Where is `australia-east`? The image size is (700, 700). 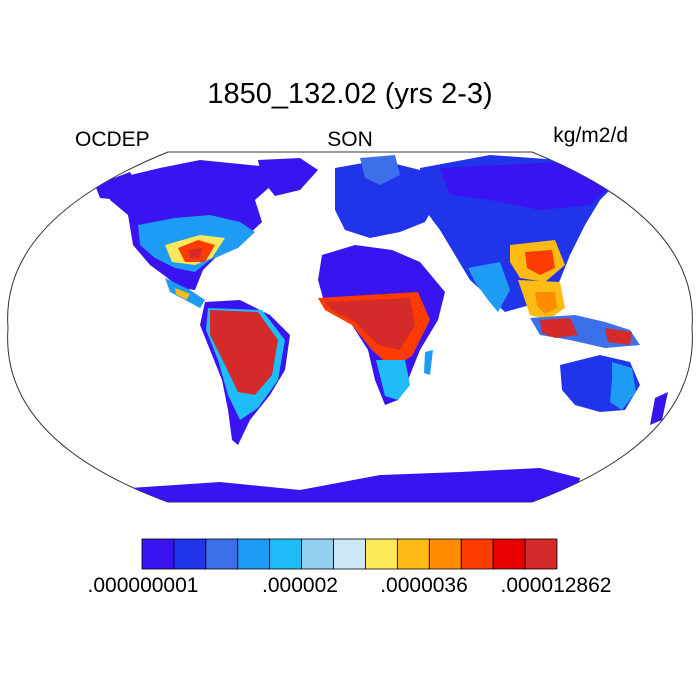
australia-east is located at coordinates (623, 386).